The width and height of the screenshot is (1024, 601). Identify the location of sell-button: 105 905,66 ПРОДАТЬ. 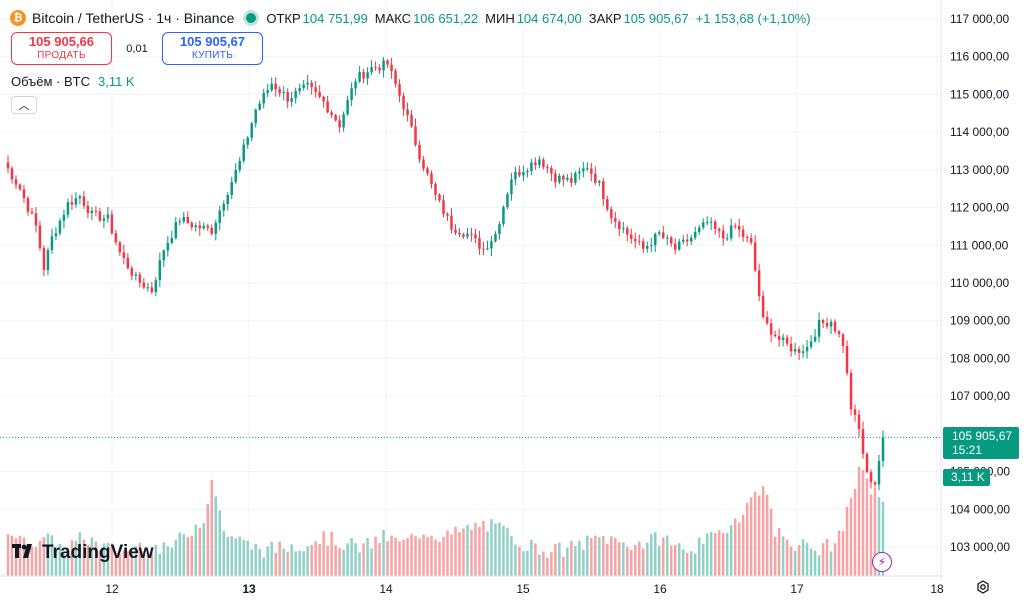
(61, 48).